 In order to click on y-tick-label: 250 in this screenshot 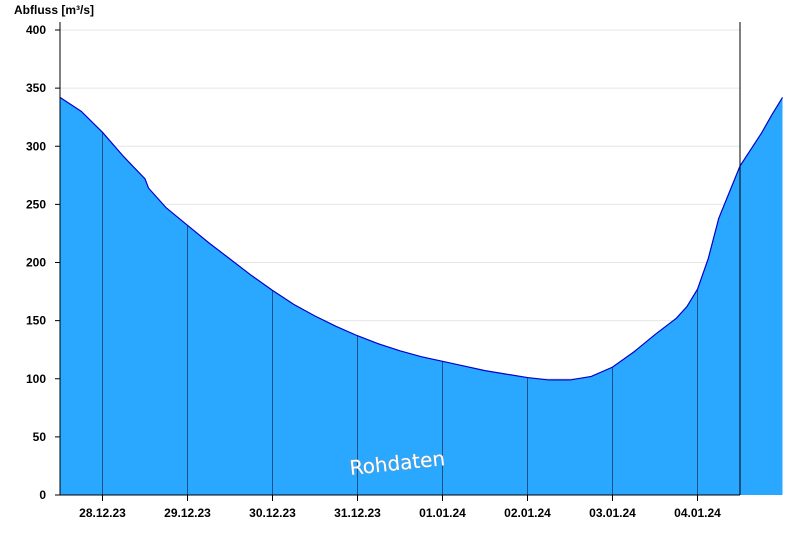, I will do `click(36, 204)`.